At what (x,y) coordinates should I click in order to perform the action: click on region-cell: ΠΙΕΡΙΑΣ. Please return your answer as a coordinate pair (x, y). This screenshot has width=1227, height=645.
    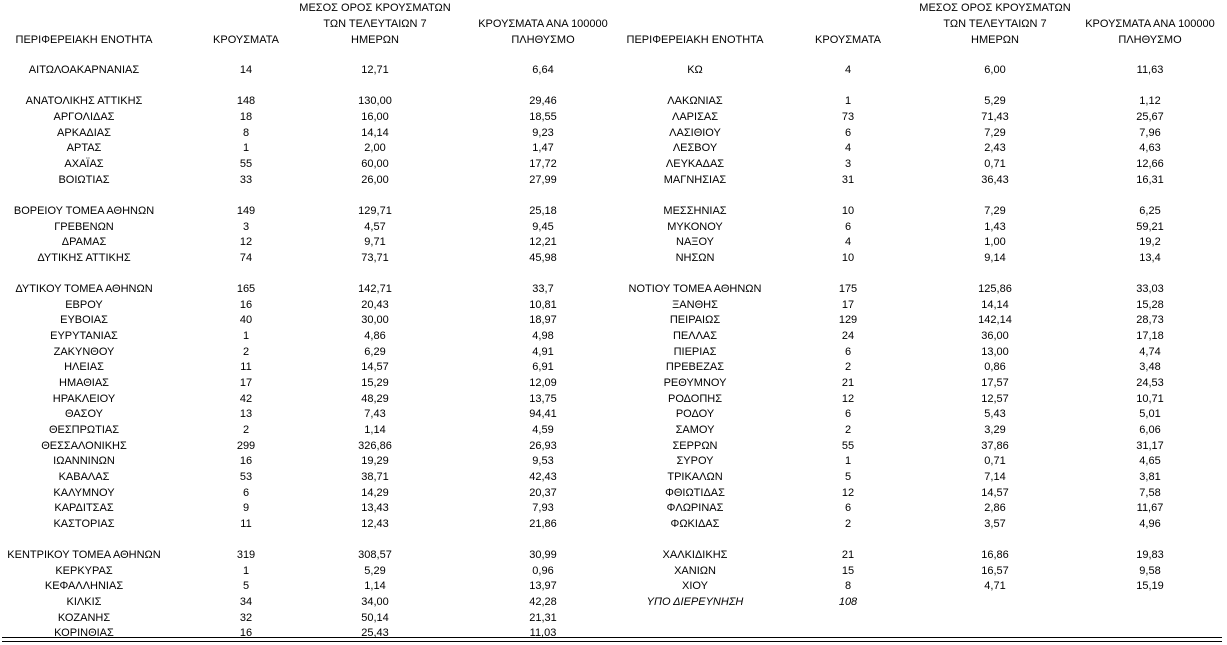
    Looking at the image, I should click on (695, 351).